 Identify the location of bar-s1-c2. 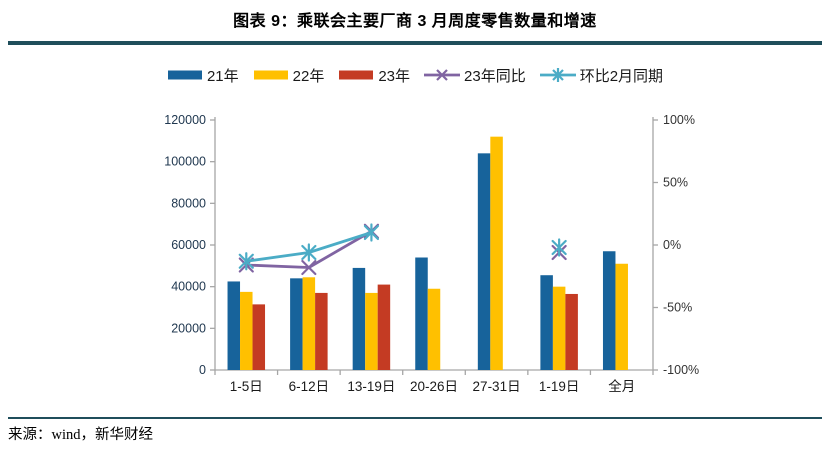
(371, 331).